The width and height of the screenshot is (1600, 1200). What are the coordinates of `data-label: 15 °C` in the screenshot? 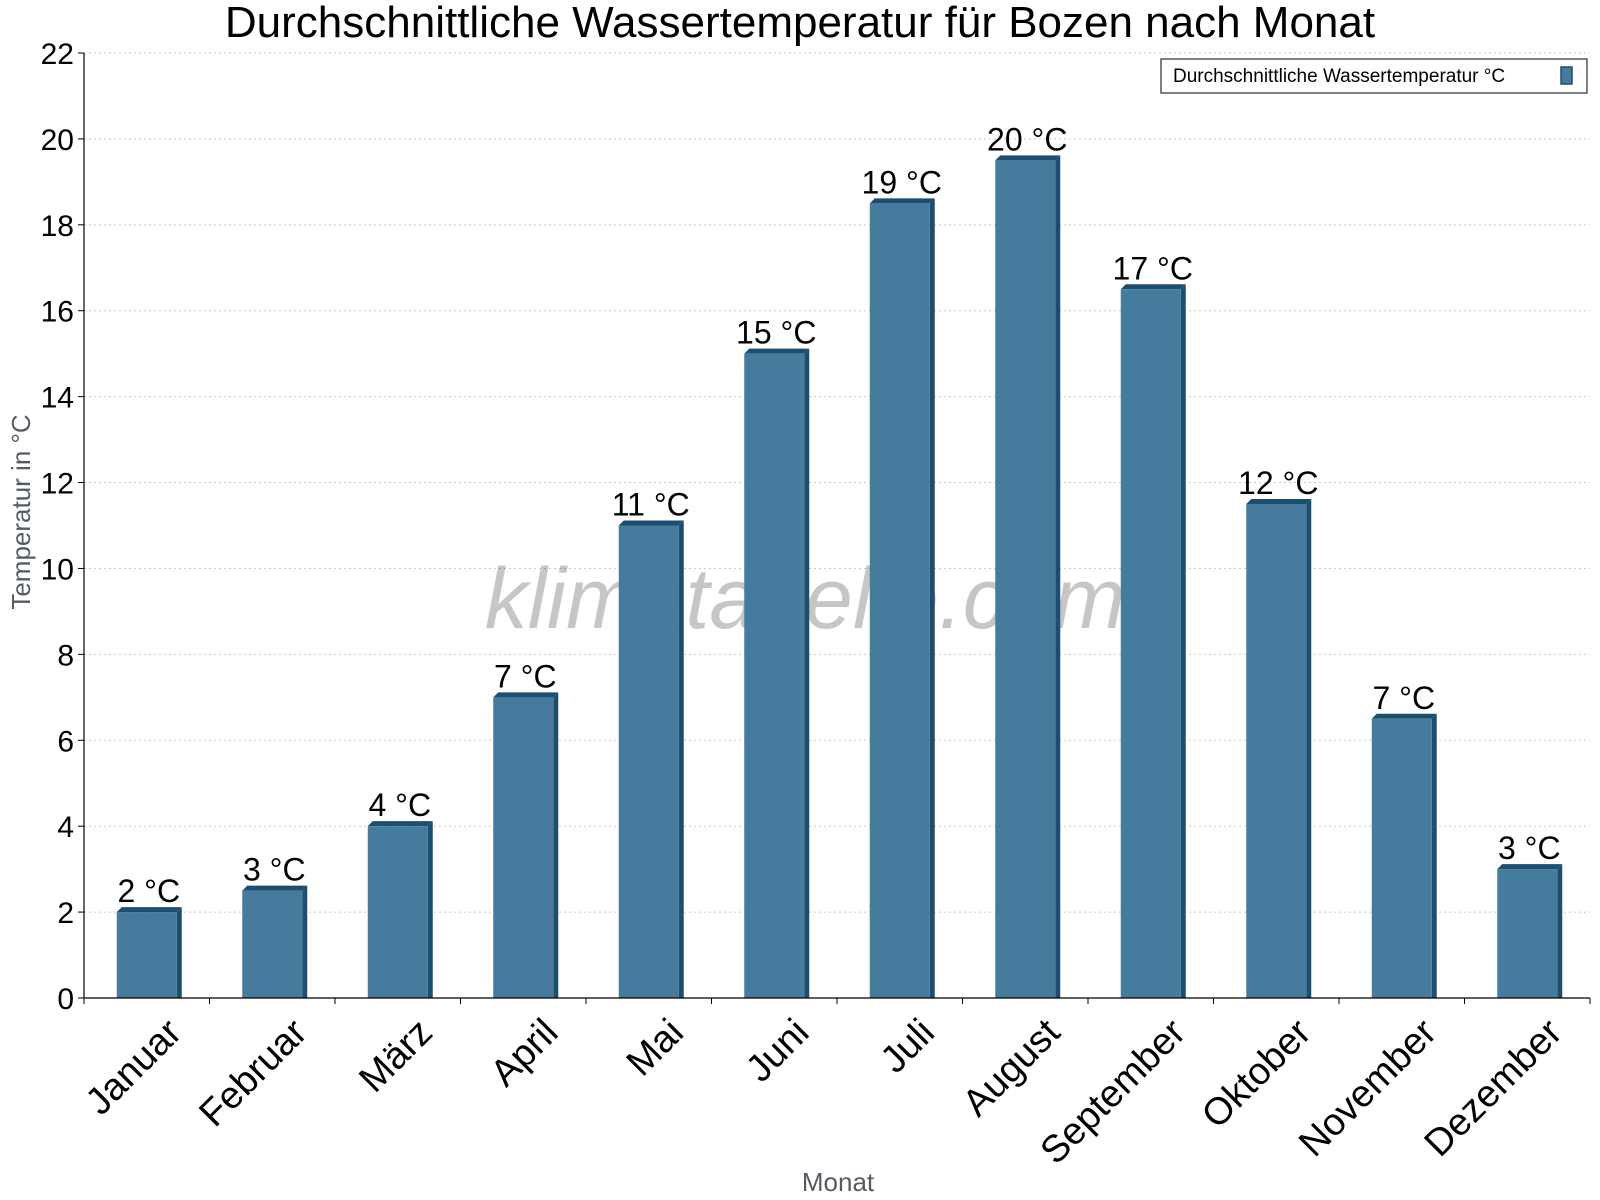 It's located at (776, 333).